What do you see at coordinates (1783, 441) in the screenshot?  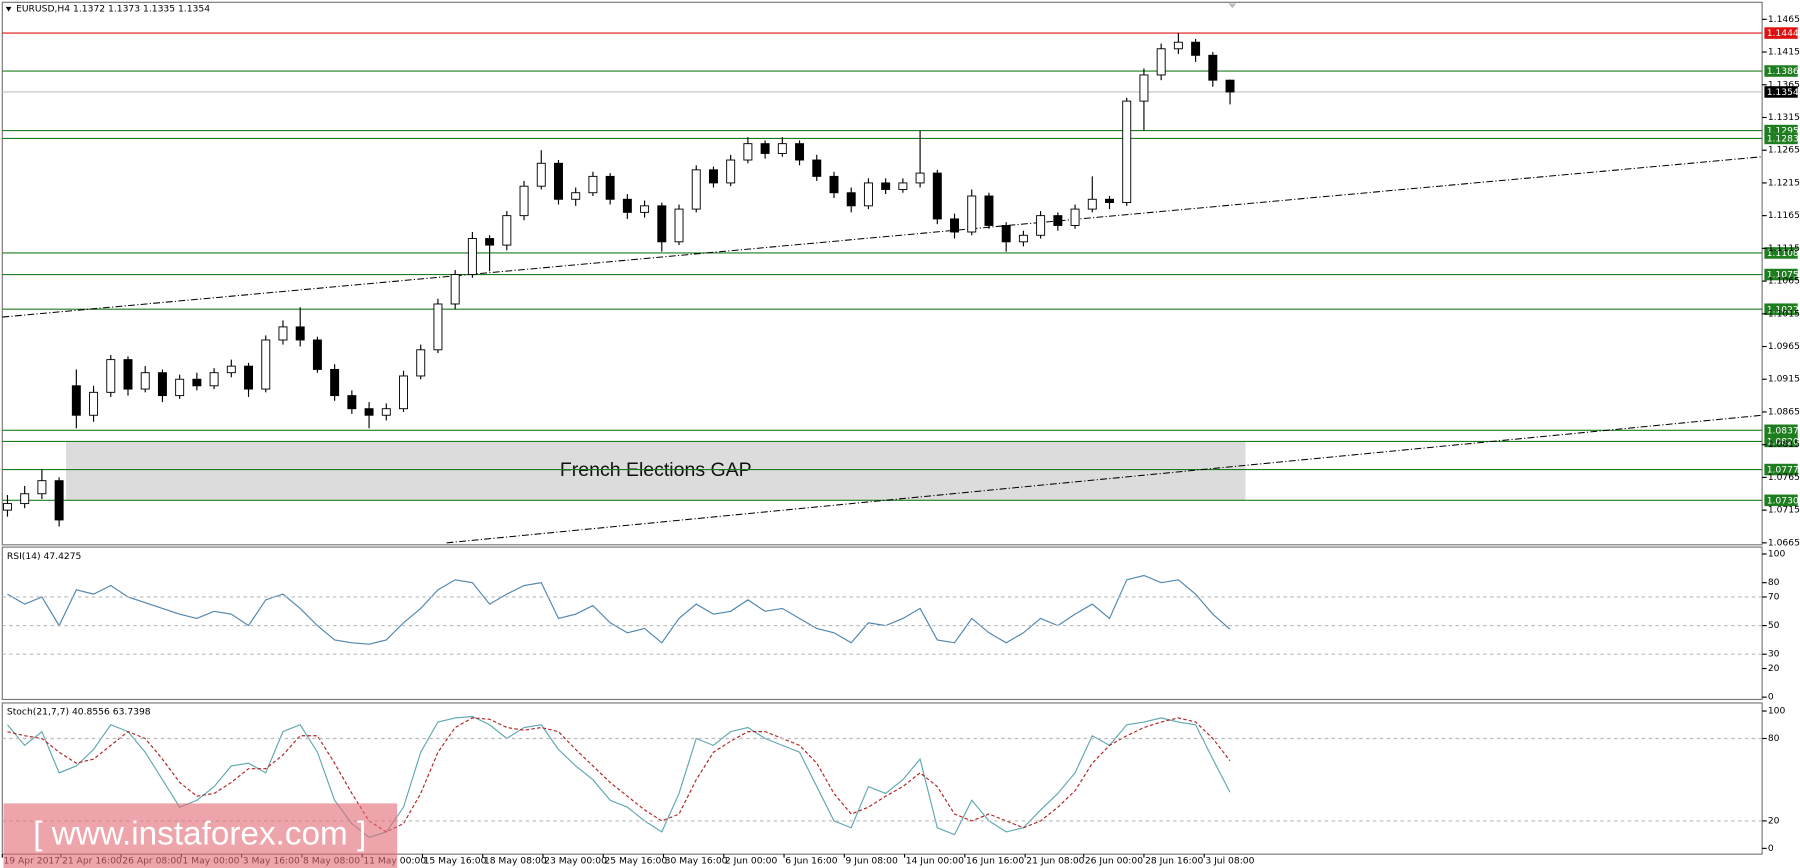 I see `level-label: 1.0820` at bounding box center [1783, 441].